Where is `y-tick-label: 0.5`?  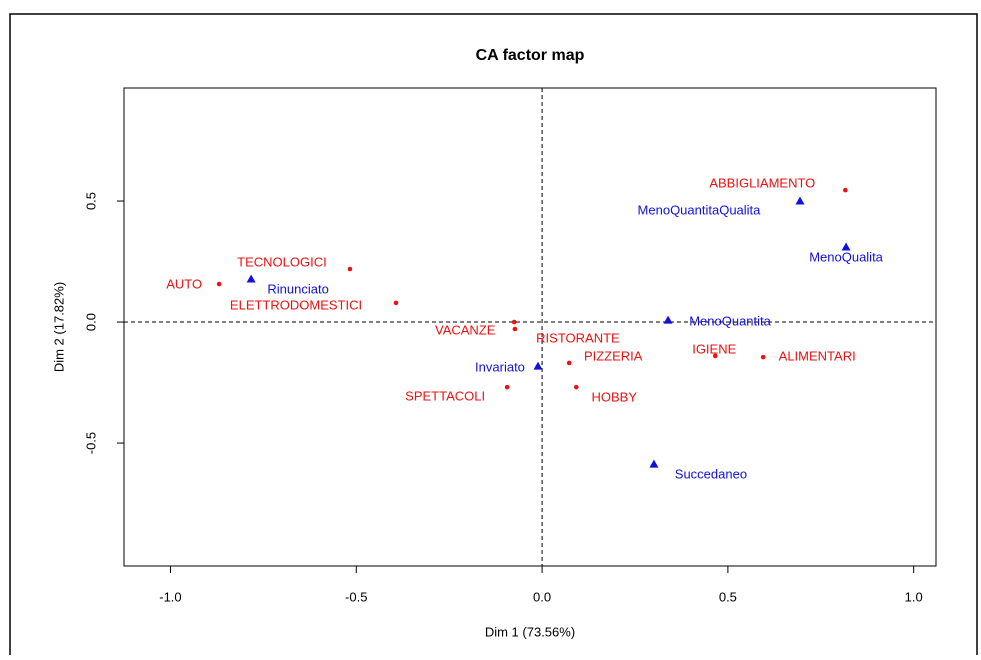 y-tick-label: 0.5 is located at coordinates (90, 201).